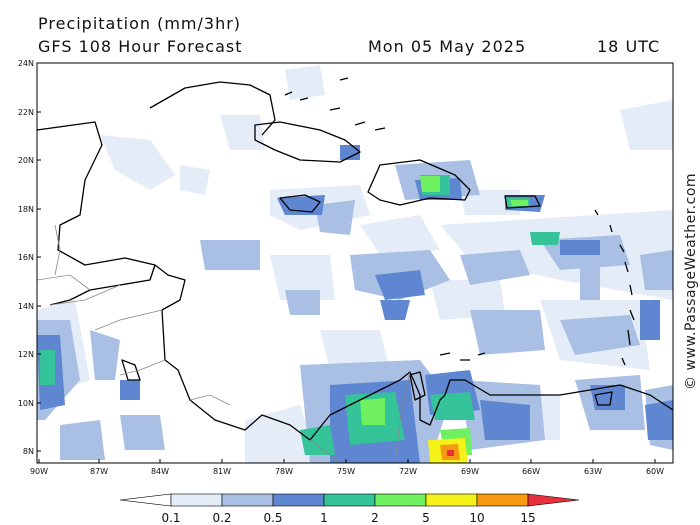 This screenshot has height=525, width=700. What do you see at coordinates (140, 23) in the screenshot?
I see `chart-title: Precipitation (mm/3hr)` at bounding box center [140, 23].